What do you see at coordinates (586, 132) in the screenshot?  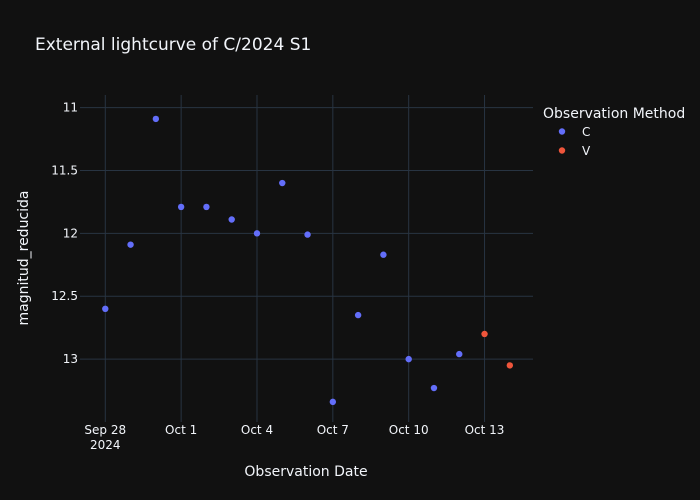 I see `legend-label: C` at bounding box center [586, 132].